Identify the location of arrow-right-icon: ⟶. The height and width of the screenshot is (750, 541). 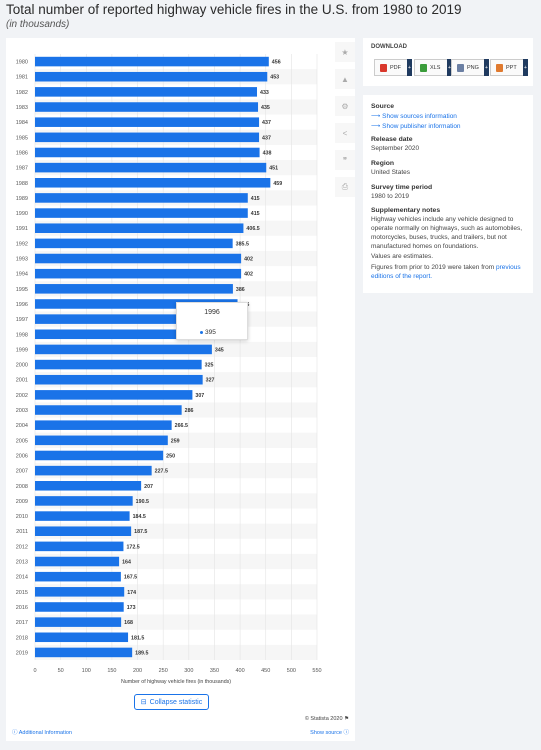
(376, 126).